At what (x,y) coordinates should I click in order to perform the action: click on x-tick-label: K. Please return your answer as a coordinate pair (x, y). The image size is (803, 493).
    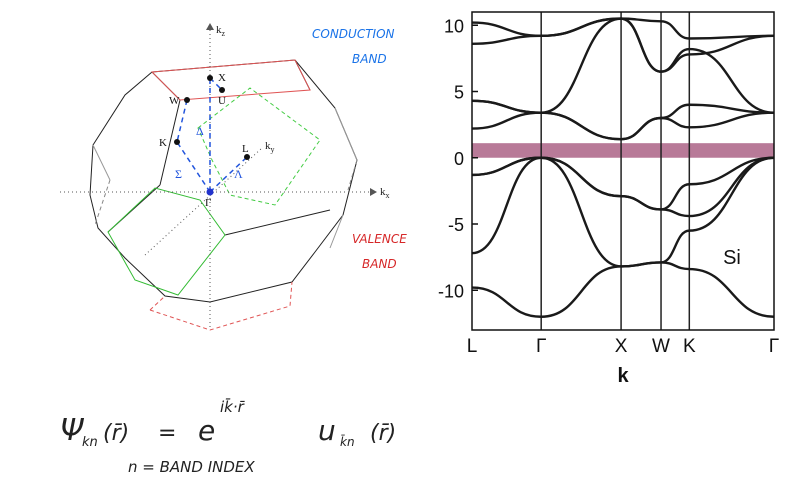
    Looking at the image, I should click on (689, 346).